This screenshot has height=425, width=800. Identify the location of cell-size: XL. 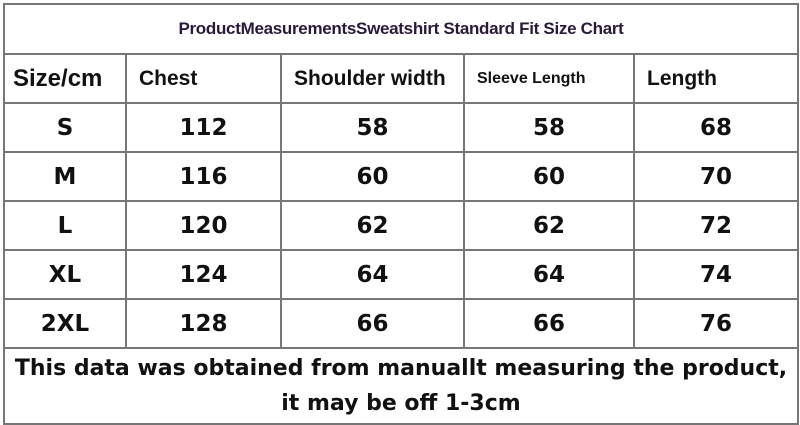
(66, 274).